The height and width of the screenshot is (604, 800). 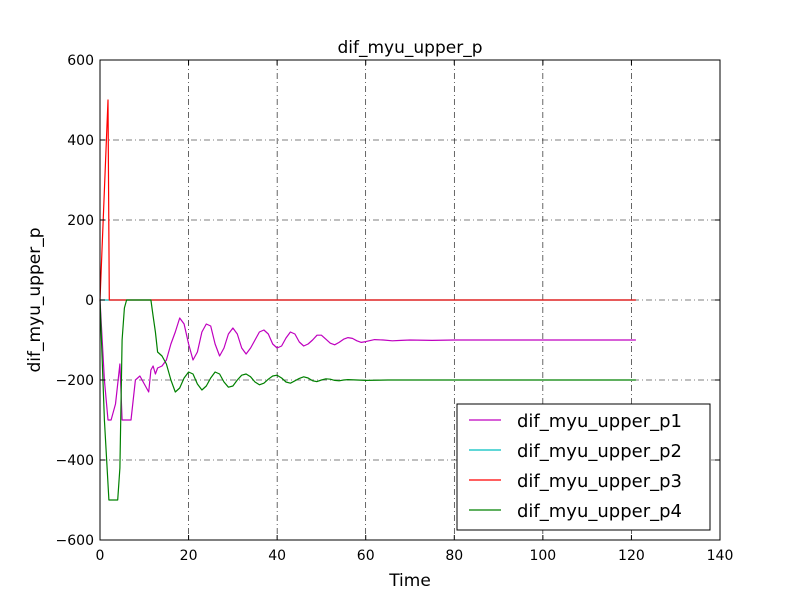 What do you see at coordinates (100, 556) in the screenshot?
I see `x-tick-label: 0` at bounding box center [100, 556].